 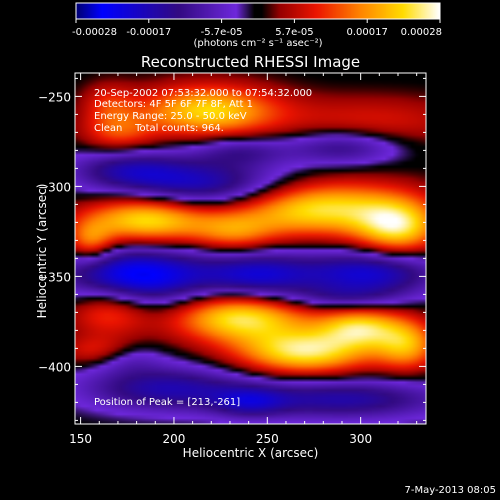 I want to click on colorbar-frame, so click(x=258, y=11).